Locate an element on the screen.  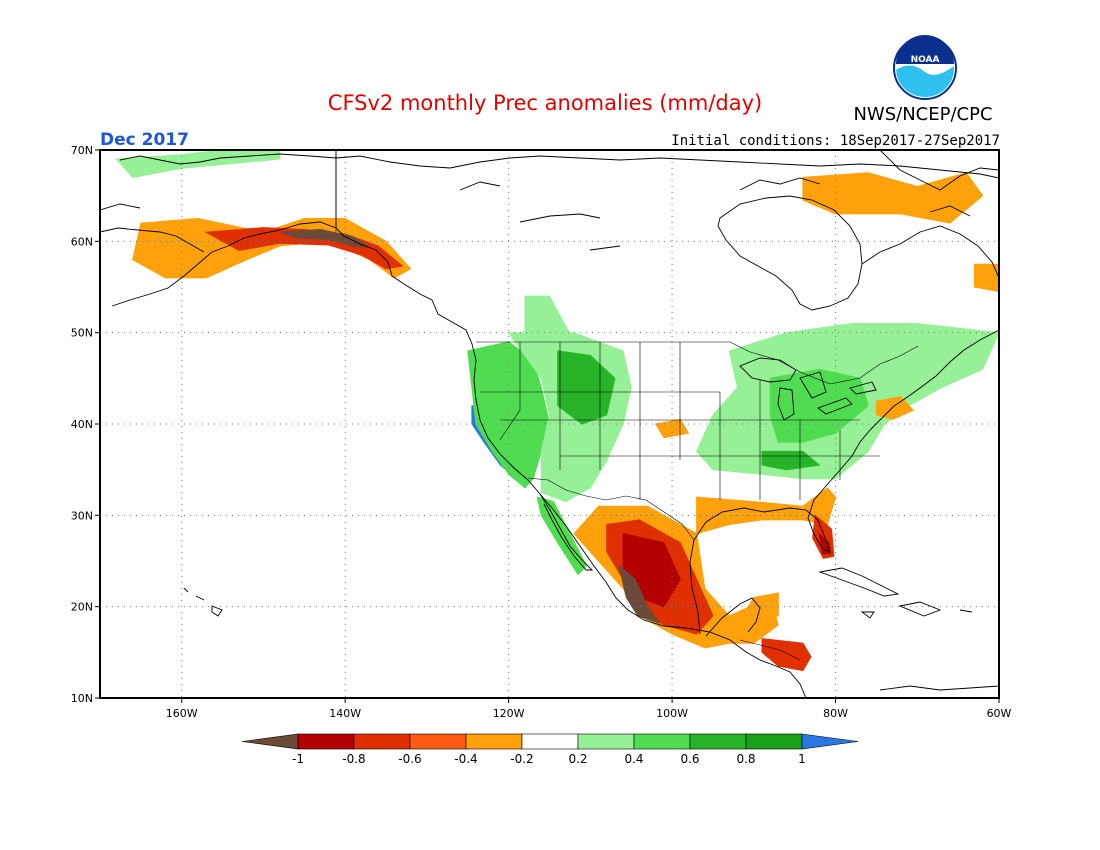
lat-tick-label: 30N is located at coordinates (82, 515).